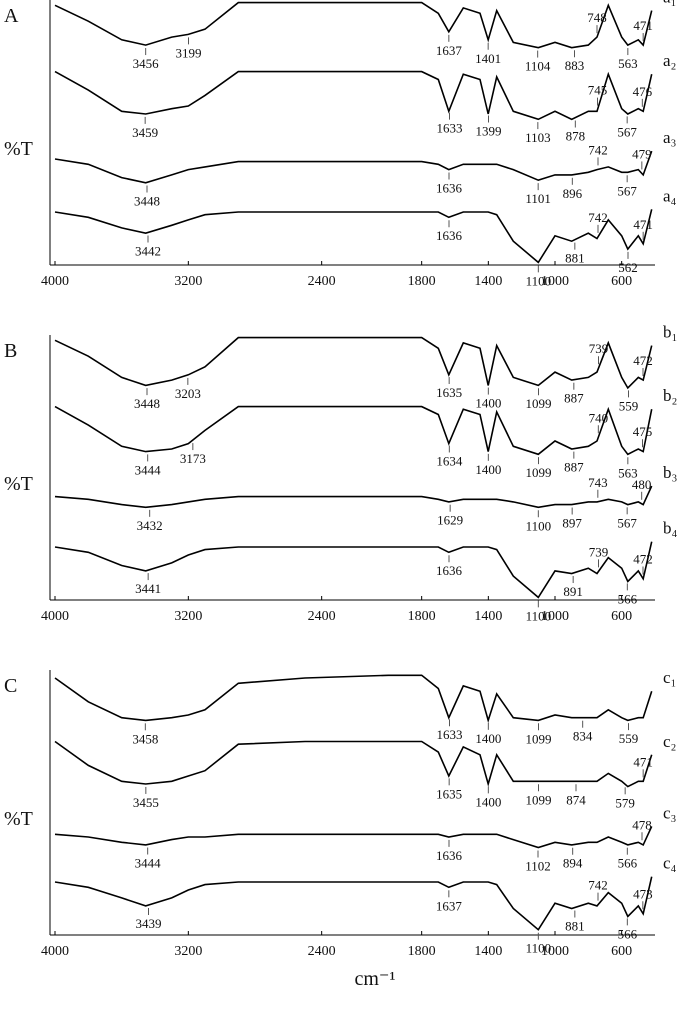  What do you see at coordinates (583, 736) in the screenshot?
I see `peak-label: 834` at bounding box center [583, 736].